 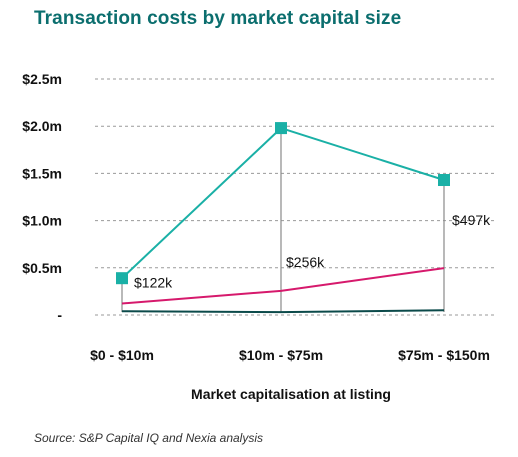 I want to click on y-tick-label: -, so click(x=59, y=315).